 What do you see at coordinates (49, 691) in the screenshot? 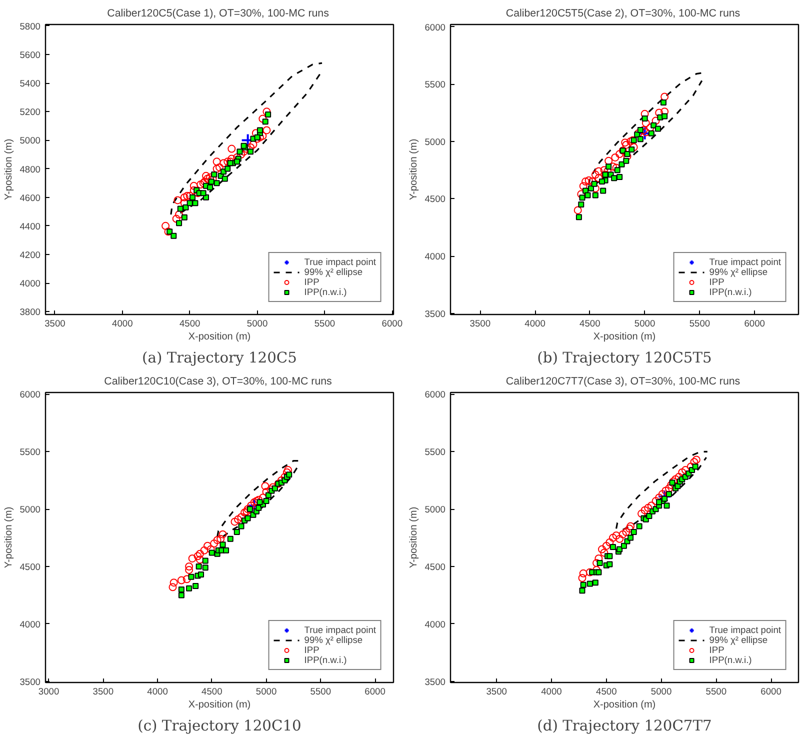
I see `x-tick-label: 3000` at bounding box center [49, 691].